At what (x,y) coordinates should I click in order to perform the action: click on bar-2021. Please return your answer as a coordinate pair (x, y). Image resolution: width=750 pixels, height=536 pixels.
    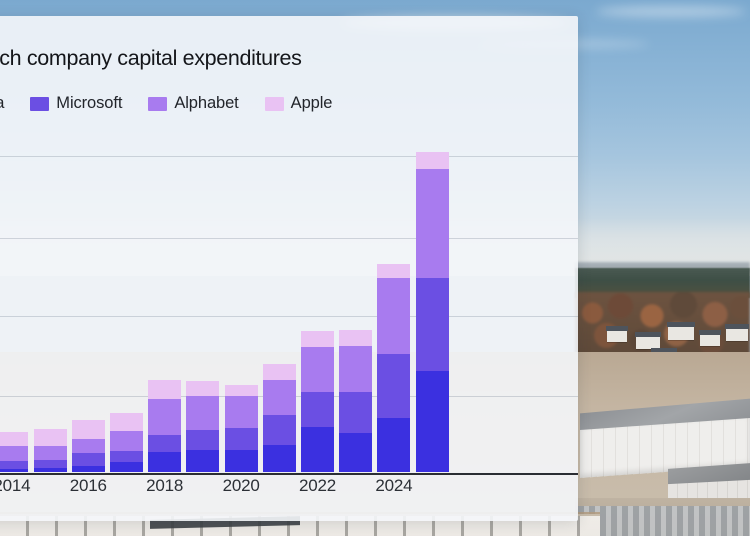
    Looking at the image, I should click on (279, 417).